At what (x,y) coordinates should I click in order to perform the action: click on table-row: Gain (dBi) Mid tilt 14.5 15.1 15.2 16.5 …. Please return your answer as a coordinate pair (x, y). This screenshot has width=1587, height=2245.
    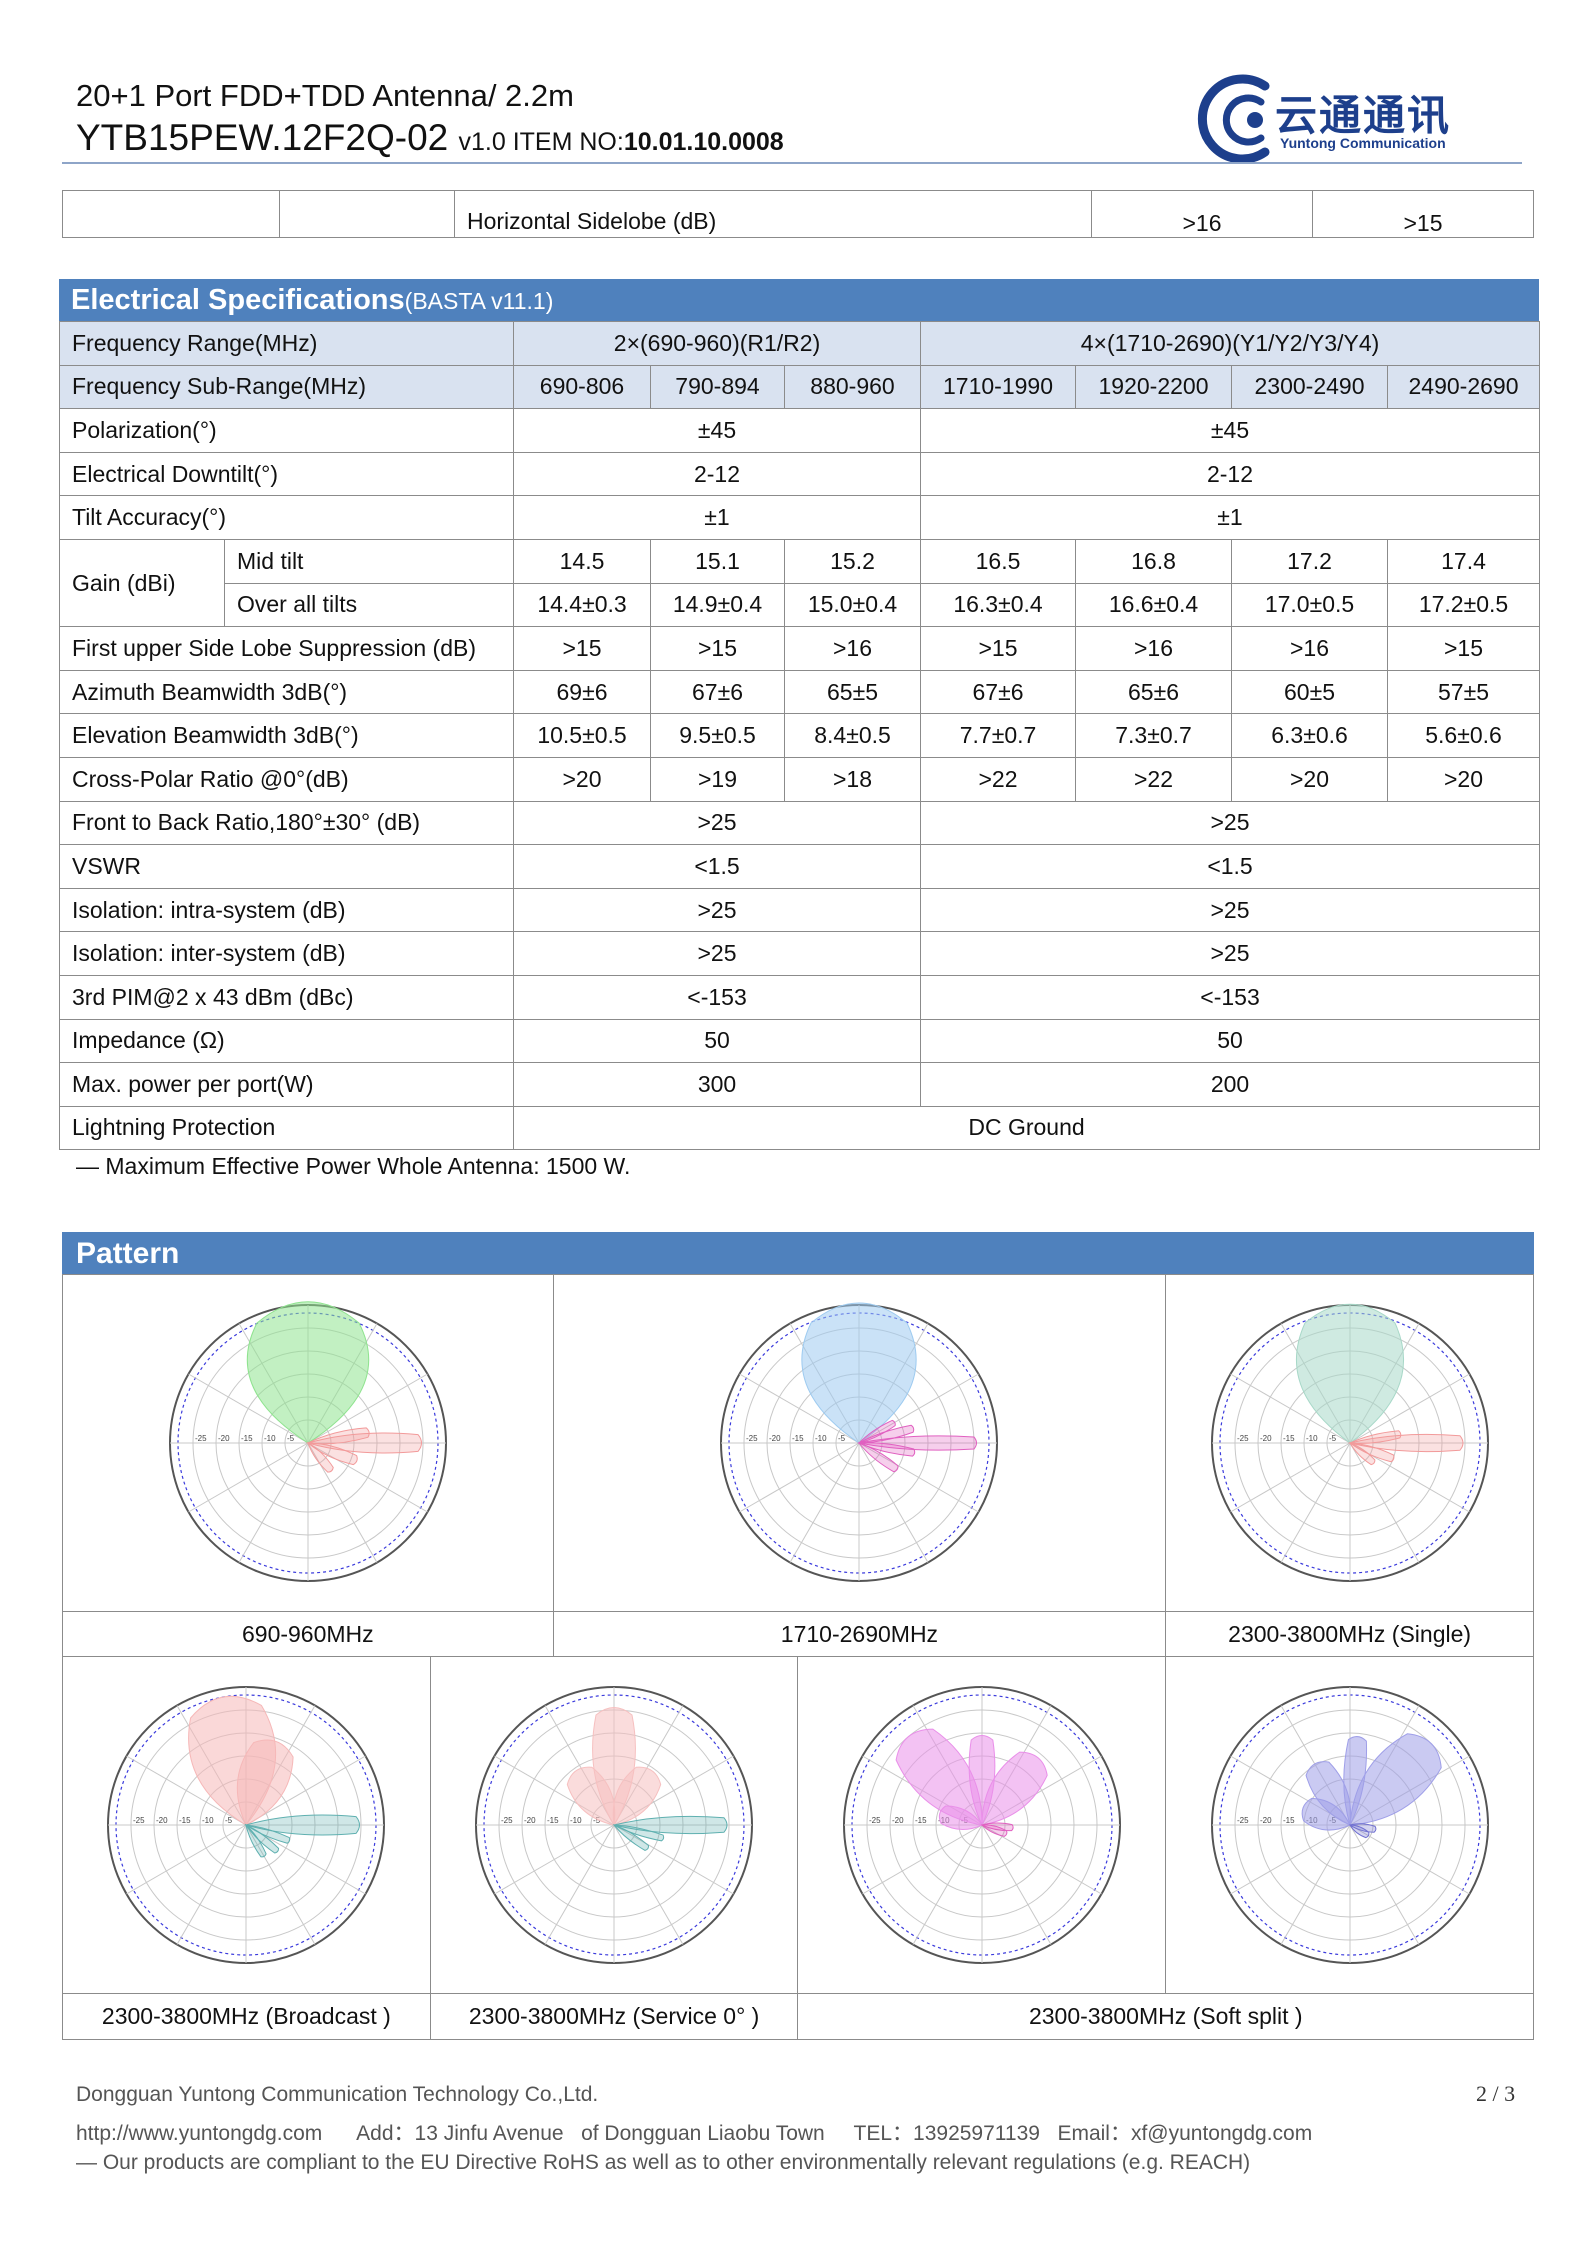
    Looking at the image, I should click on (800, 583).